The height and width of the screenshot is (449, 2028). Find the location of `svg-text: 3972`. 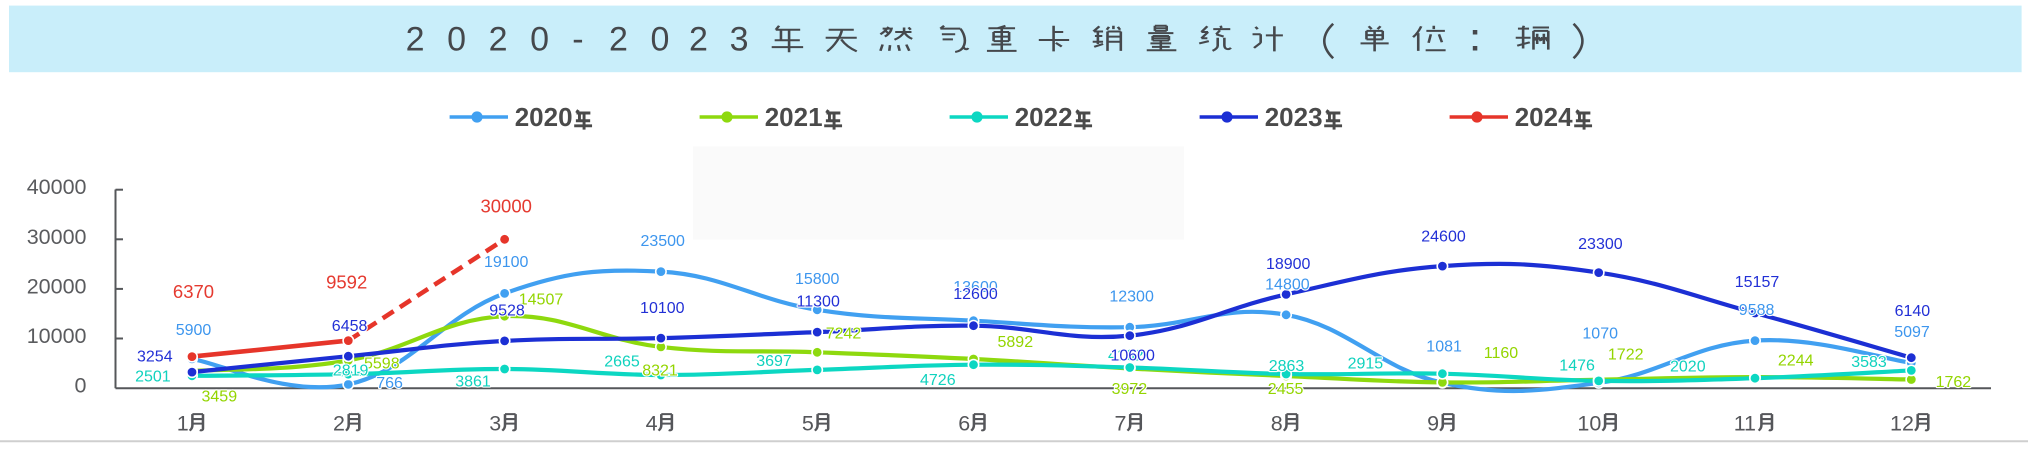

svg-text: 3972 is located at coordinates (1130, 389).